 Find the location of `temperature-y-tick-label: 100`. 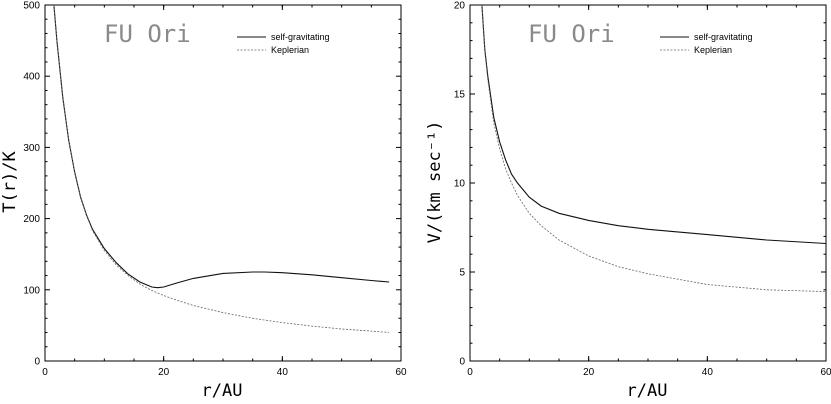

temperature-y-tick-label: 100 is located at coordinates (31, 290).